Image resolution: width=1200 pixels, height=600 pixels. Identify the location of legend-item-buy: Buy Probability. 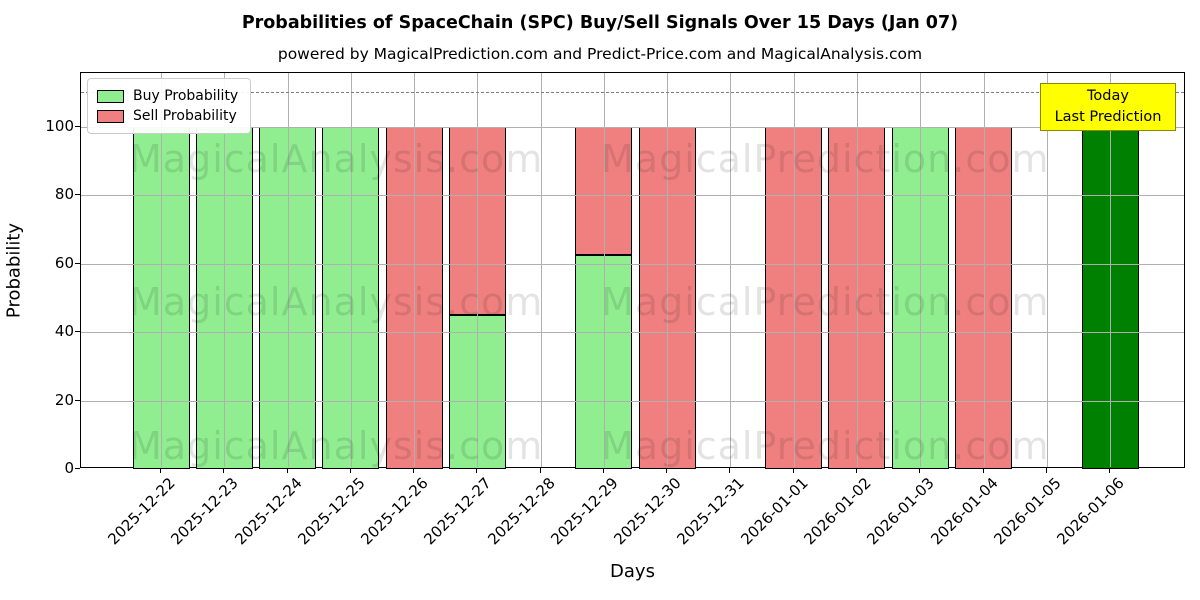
(167, 96).